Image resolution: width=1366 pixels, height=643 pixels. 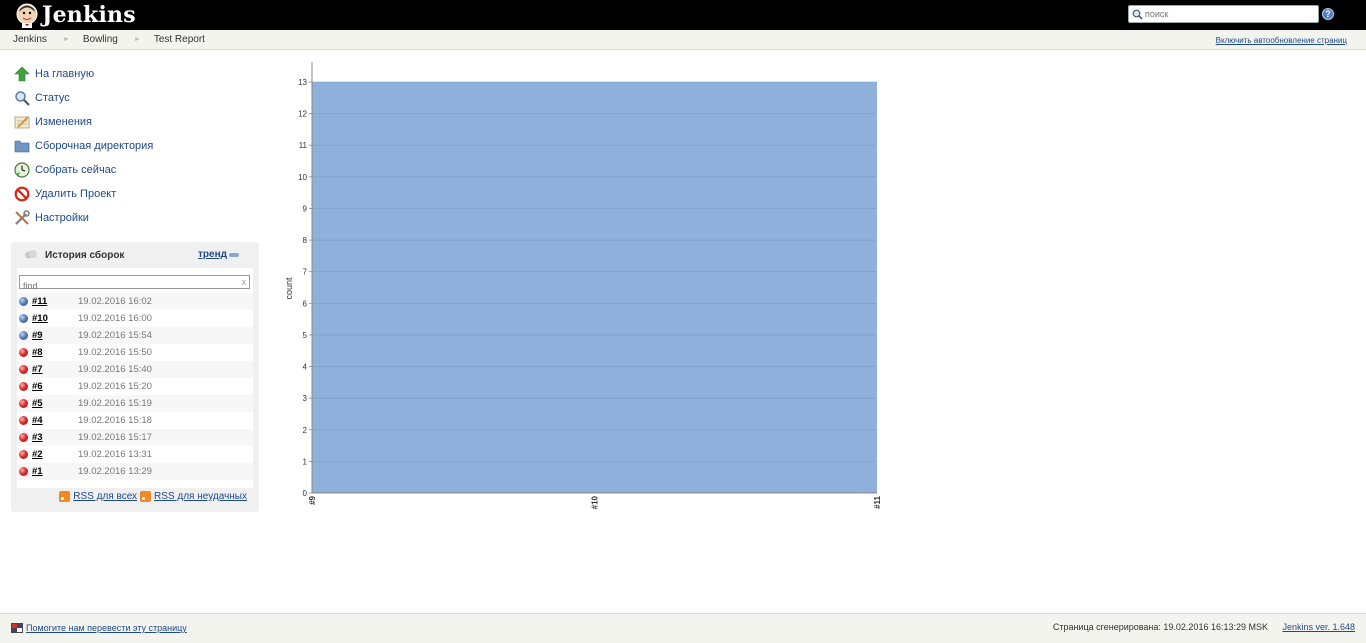 I want to click on task-configure: Настройки, so click(x=83, y=218).